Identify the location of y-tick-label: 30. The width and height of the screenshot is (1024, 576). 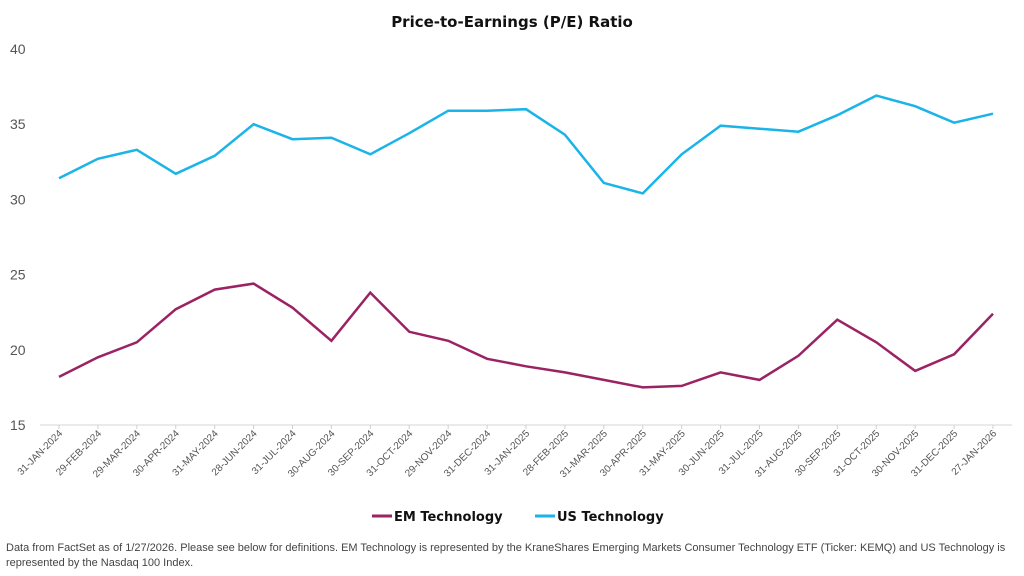
(18, 199).